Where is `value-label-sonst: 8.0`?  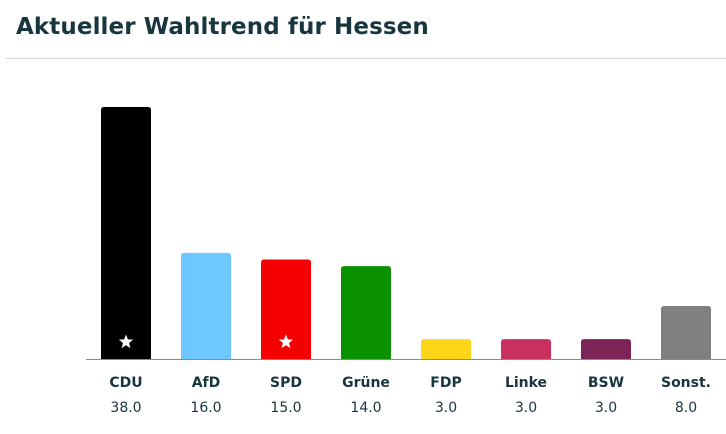 value-label-sonst: 8.0 is located at coordinates (686, 408).